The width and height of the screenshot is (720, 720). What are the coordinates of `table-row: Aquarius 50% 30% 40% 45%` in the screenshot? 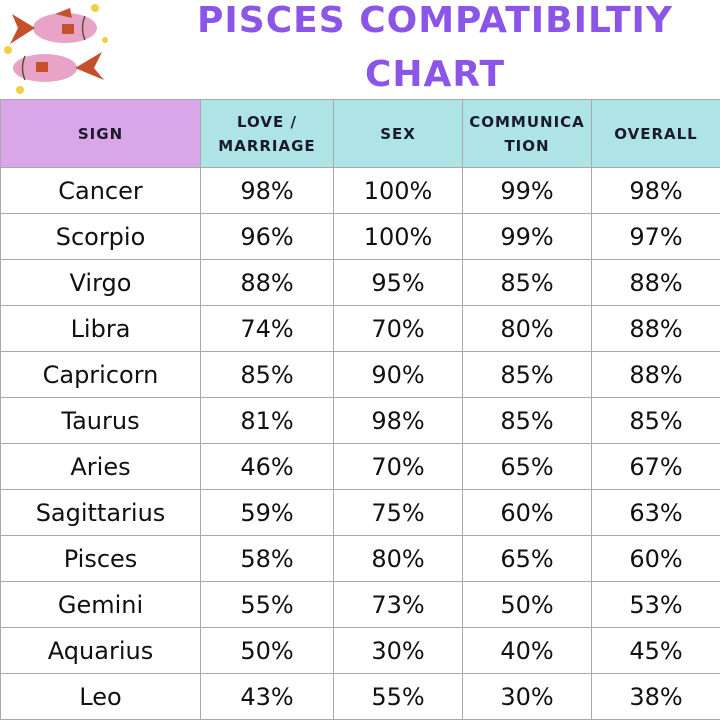 It's located at (360, 650).